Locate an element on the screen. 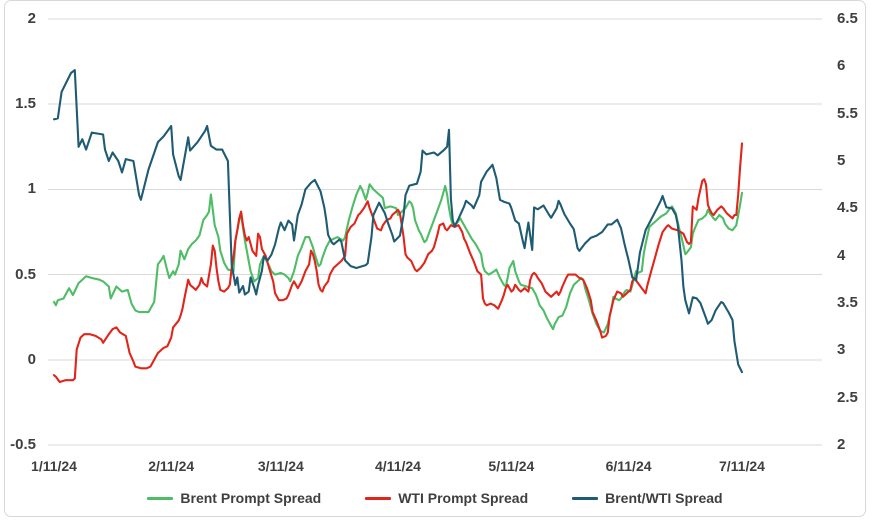  x-axis-tick: 1/11/24 is located at coordinates (54, 466).